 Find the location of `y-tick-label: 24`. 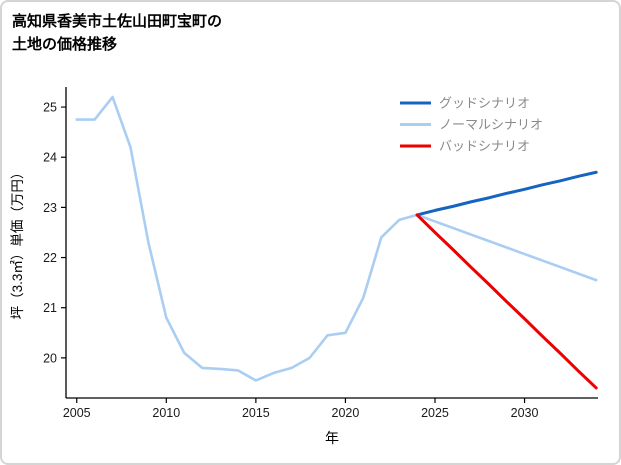

y-tick-label: 24 is located at coordinates (50, 158).